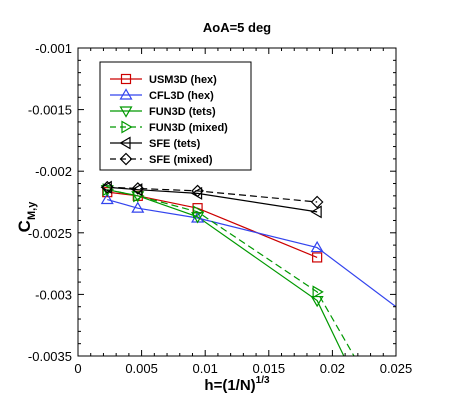 The image size is (450, 400). What do you see at coordinates (205, 368) in the screenshot?
I see `x-tick-label: 0.01` at bounding box center [205, 368].